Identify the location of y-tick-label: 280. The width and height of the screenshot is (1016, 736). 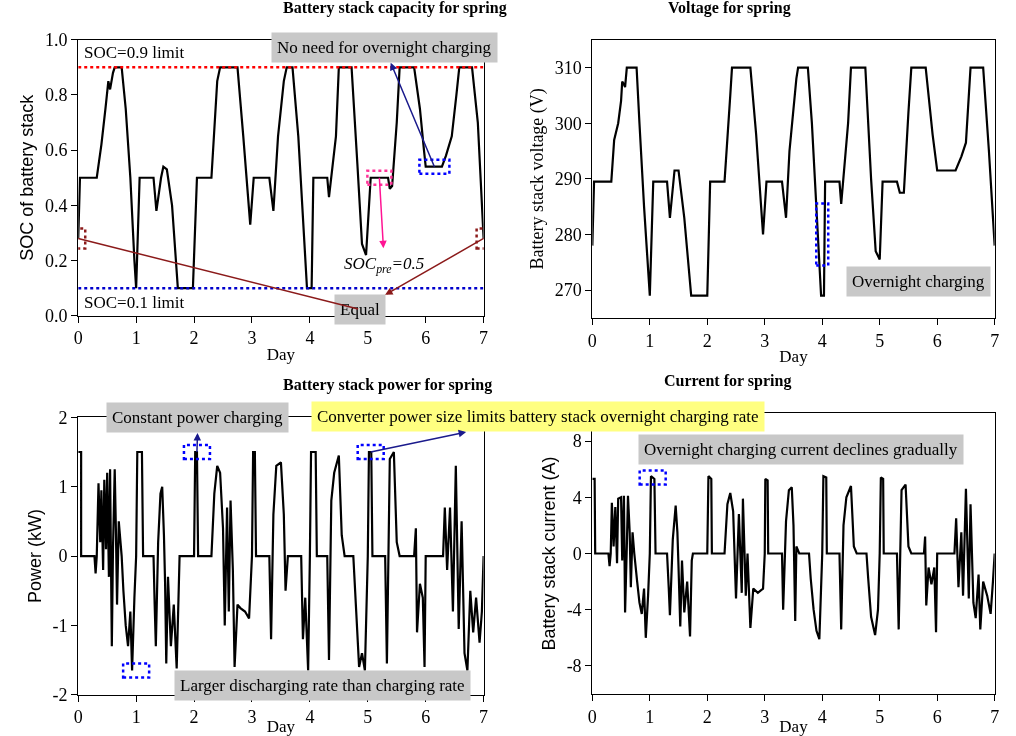
(568, 234).